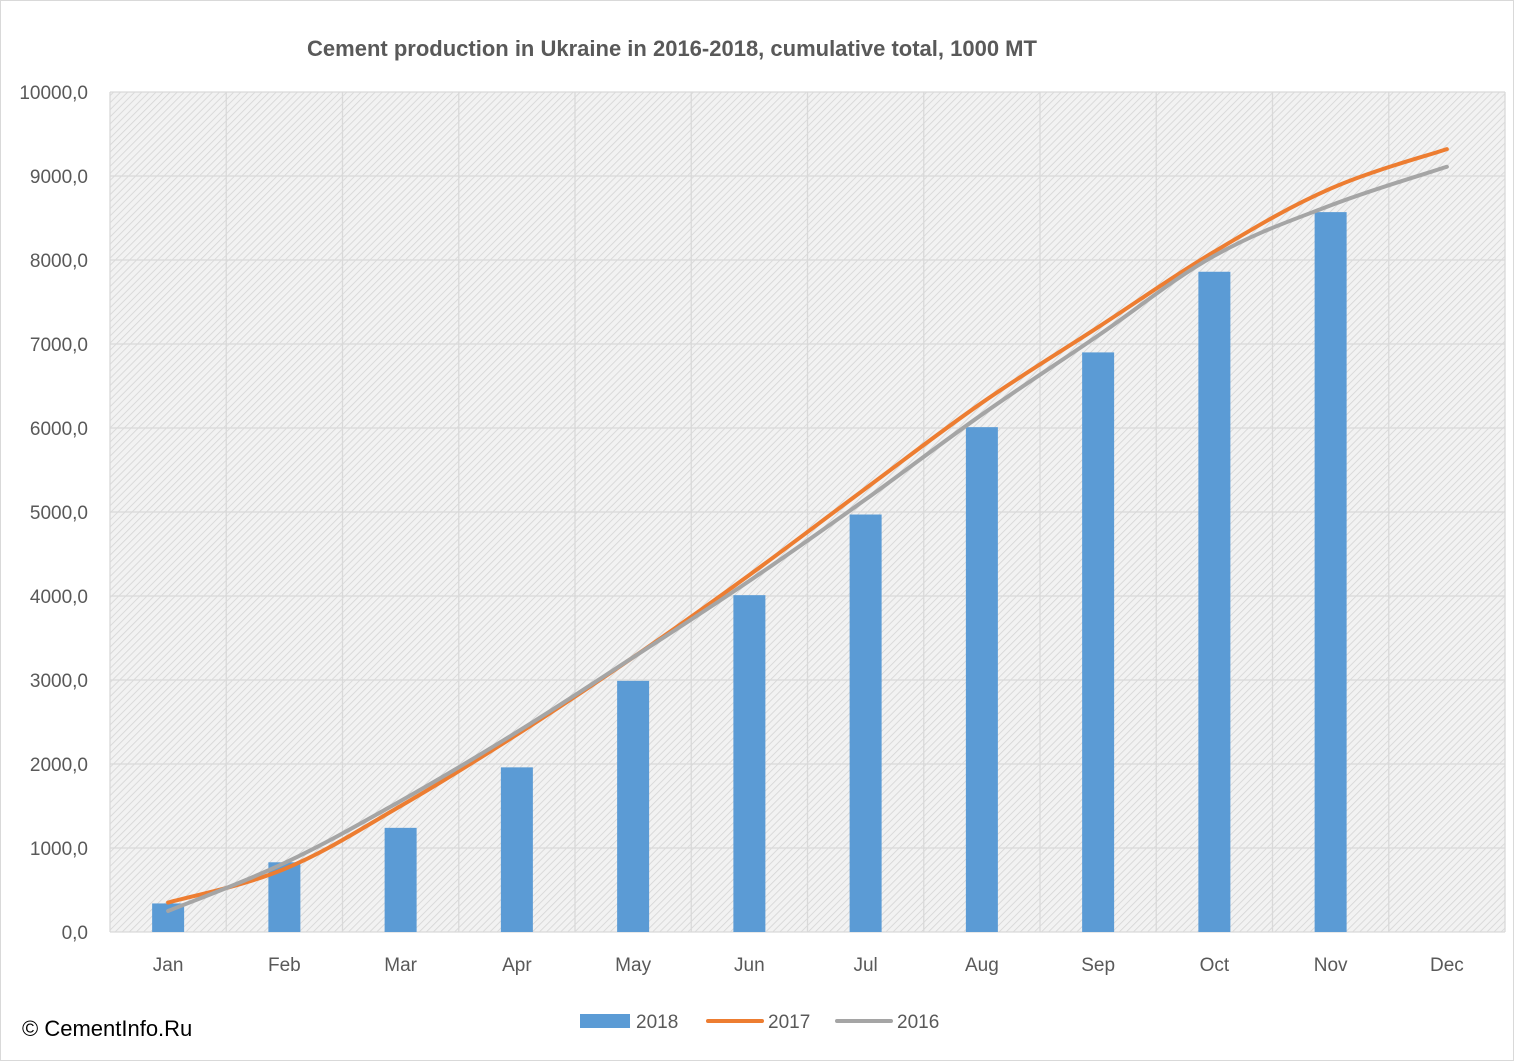 Image resolution: width=1514 pixels, height=1061 pixels. What do you see at coordinates (1331, 965) in the screenshot?
I see `x-tick-label: Nov` at bounding box center [1331, 965].